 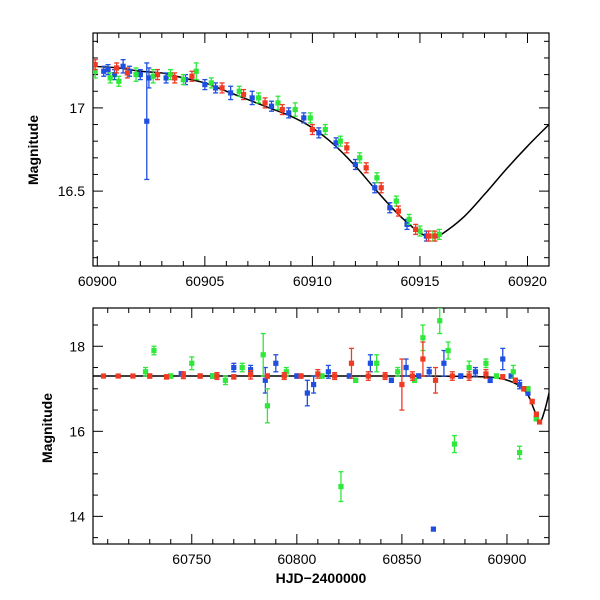 I want to click on top-x-tick-label: 60920, so click(x=527, y=281).